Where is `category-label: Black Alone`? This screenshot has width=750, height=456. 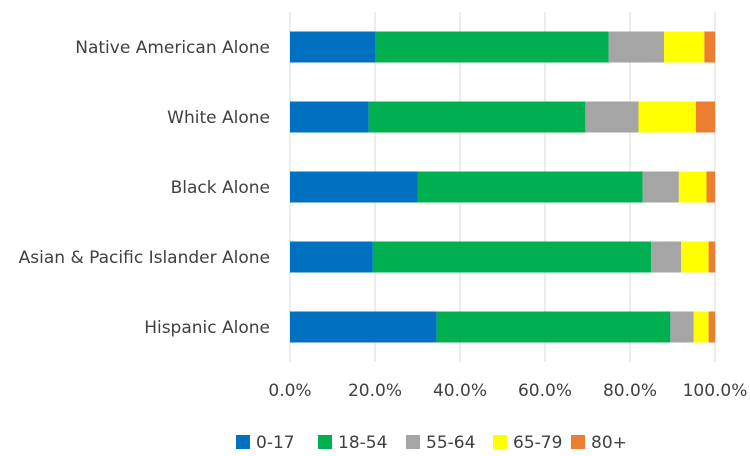 category-label: Black Alone is located at coordinates (220, 188).